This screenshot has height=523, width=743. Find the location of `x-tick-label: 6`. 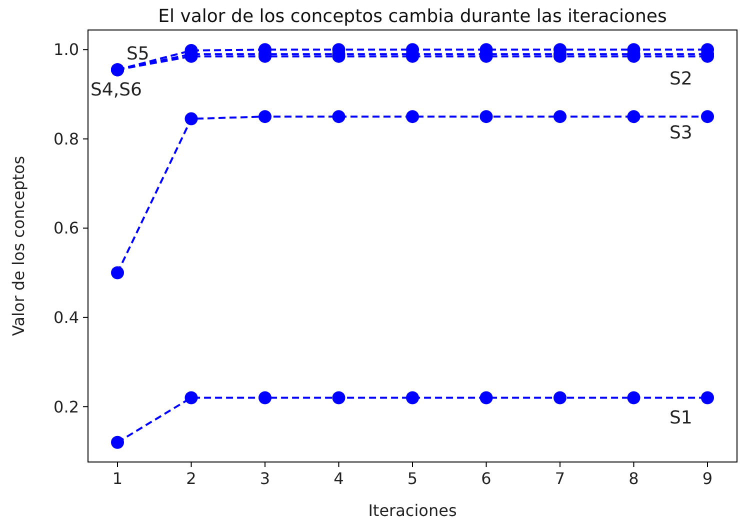

x-tick-label: 6 is located at coordinates (486, 478).